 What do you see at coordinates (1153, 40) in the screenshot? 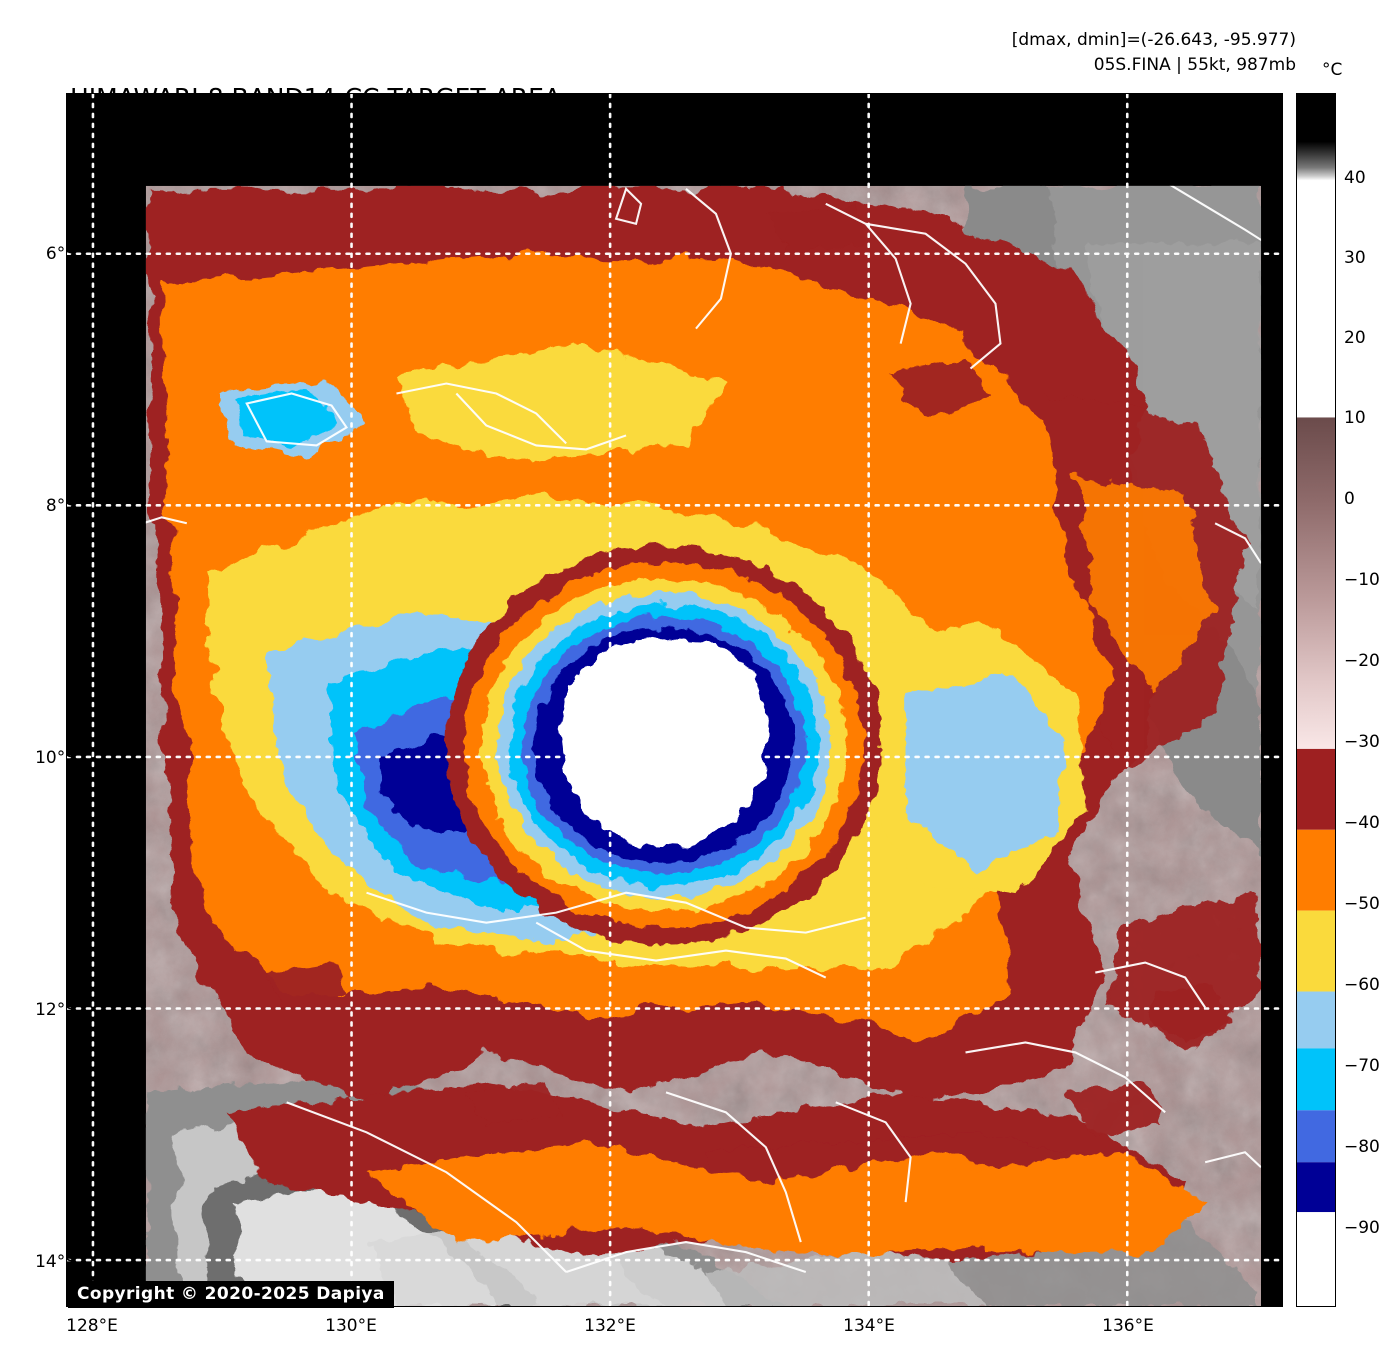
I see `data-minmax-label: [dmax, dmin]=(-26.643, -95.977)` at bounding box center [1153, 40].